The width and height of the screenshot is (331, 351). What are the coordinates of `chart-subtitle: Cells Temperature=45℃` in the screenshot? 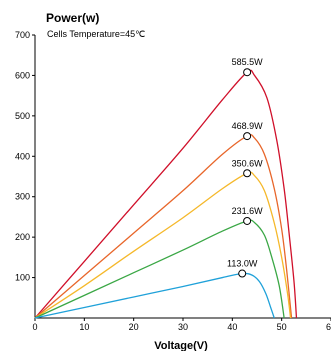 It's located at (96, 34).